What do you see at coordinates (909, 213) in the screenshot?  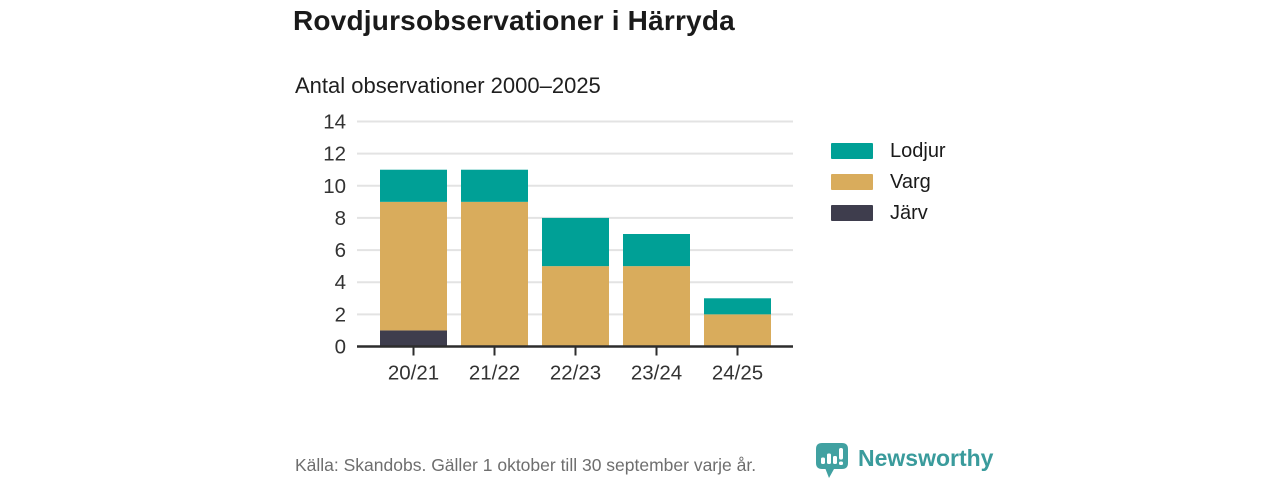 I see `legend-label: Järv` at bounding box center [909, 213].